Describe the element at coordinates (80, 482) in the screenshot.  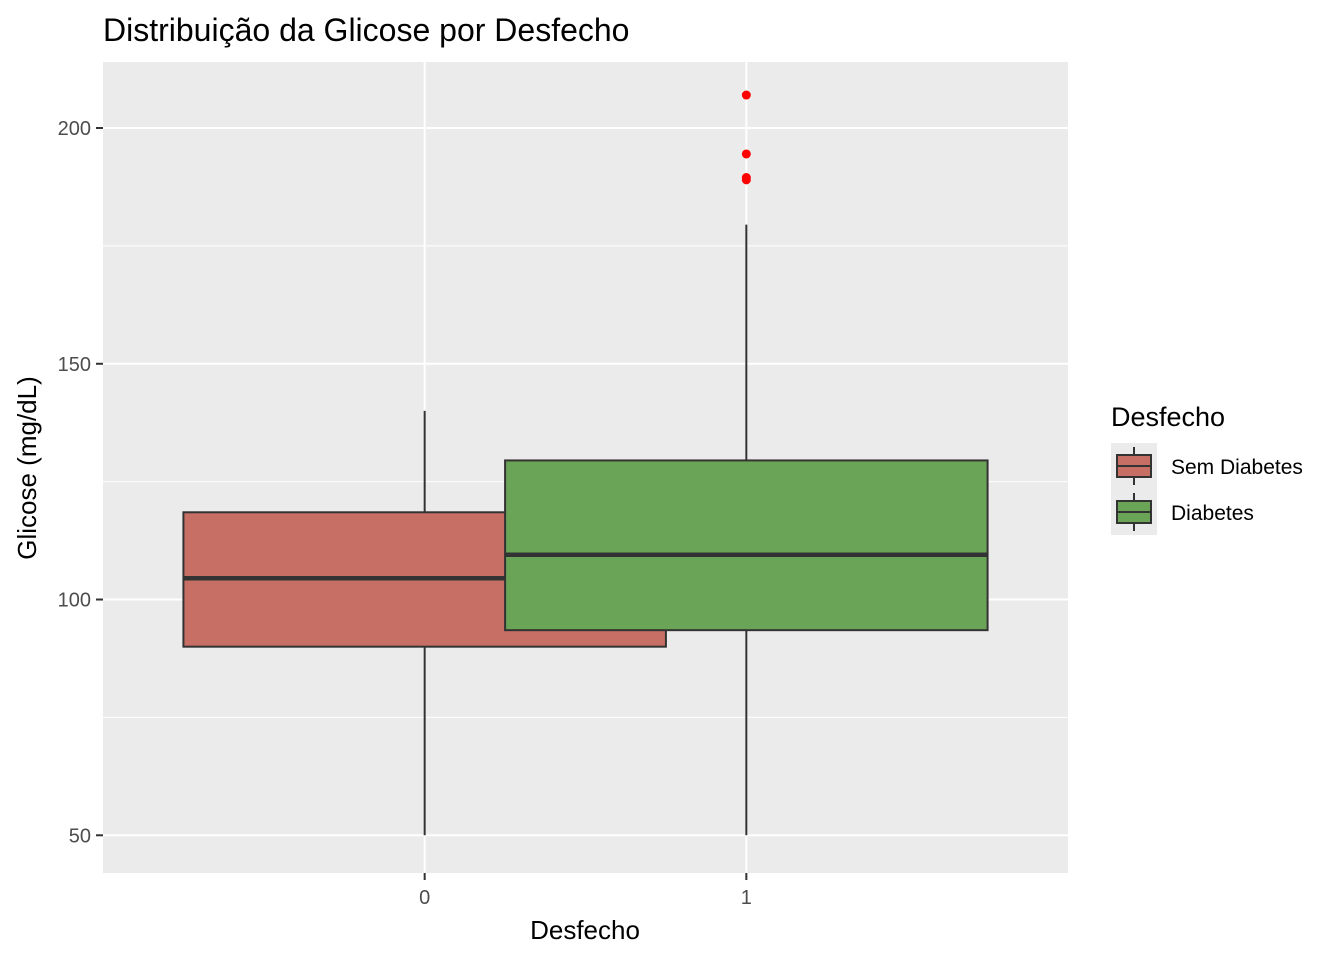
I see `y-axis: 50 100 150 200` at that location.